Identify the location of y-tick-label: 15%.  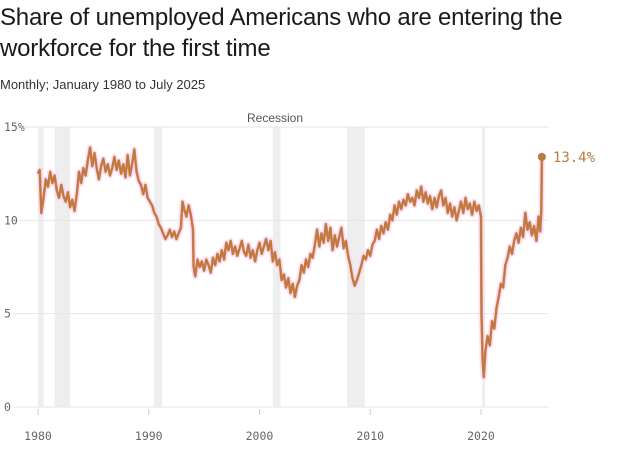
(14, 127).